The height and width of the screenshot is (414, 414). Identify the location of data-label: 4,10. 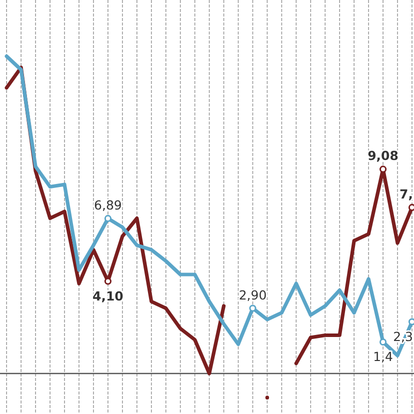
(108, 296).